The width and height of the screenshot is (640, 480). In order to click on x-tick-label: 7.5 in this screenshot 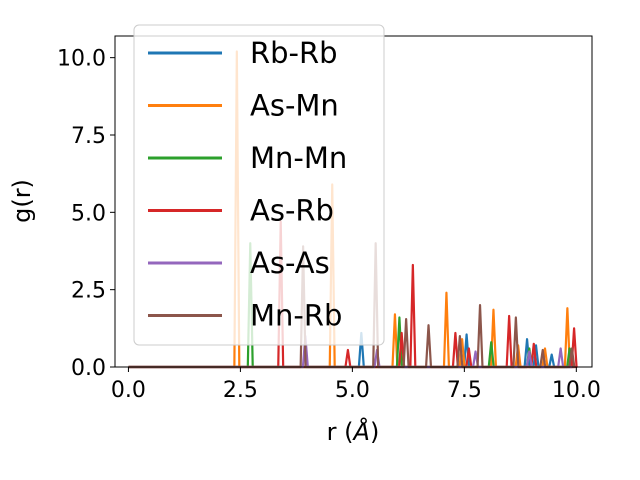, I will do `click(464, 390)`.